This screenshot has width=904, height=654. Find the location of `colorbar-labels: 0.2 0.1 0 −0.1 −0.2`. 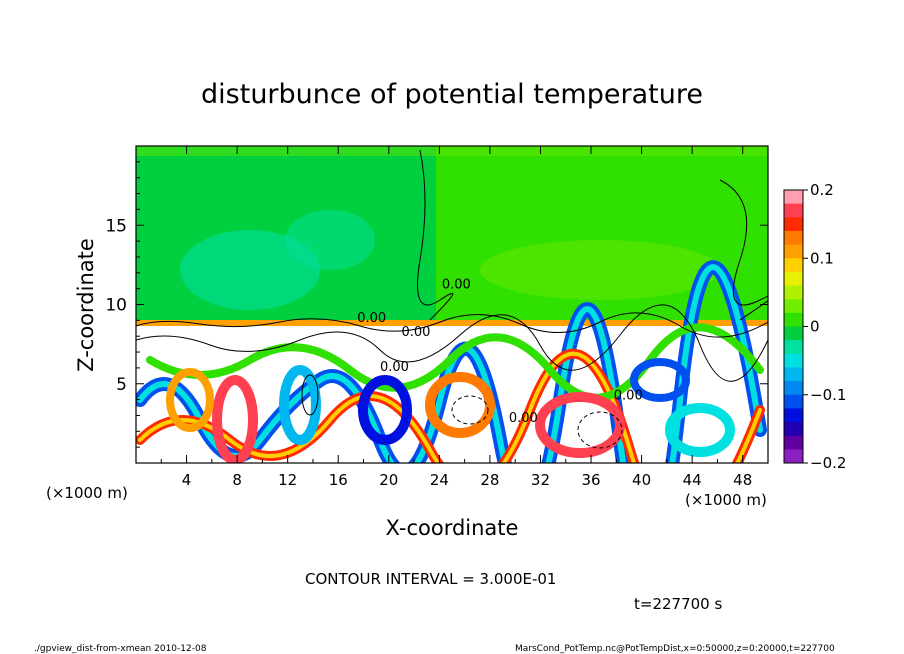

colorbar-labels: 0.2 0.1 0 −0.1 −0.2 is located at coordinates (824, 326).